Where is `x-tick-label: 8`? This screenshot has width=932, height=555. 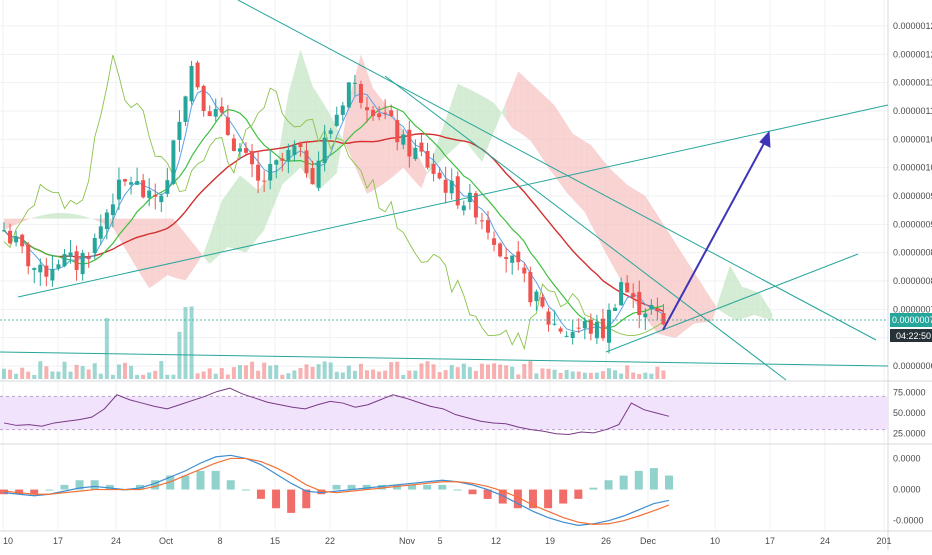
x-tick-label: 8 is located at coordinates (219, 541).